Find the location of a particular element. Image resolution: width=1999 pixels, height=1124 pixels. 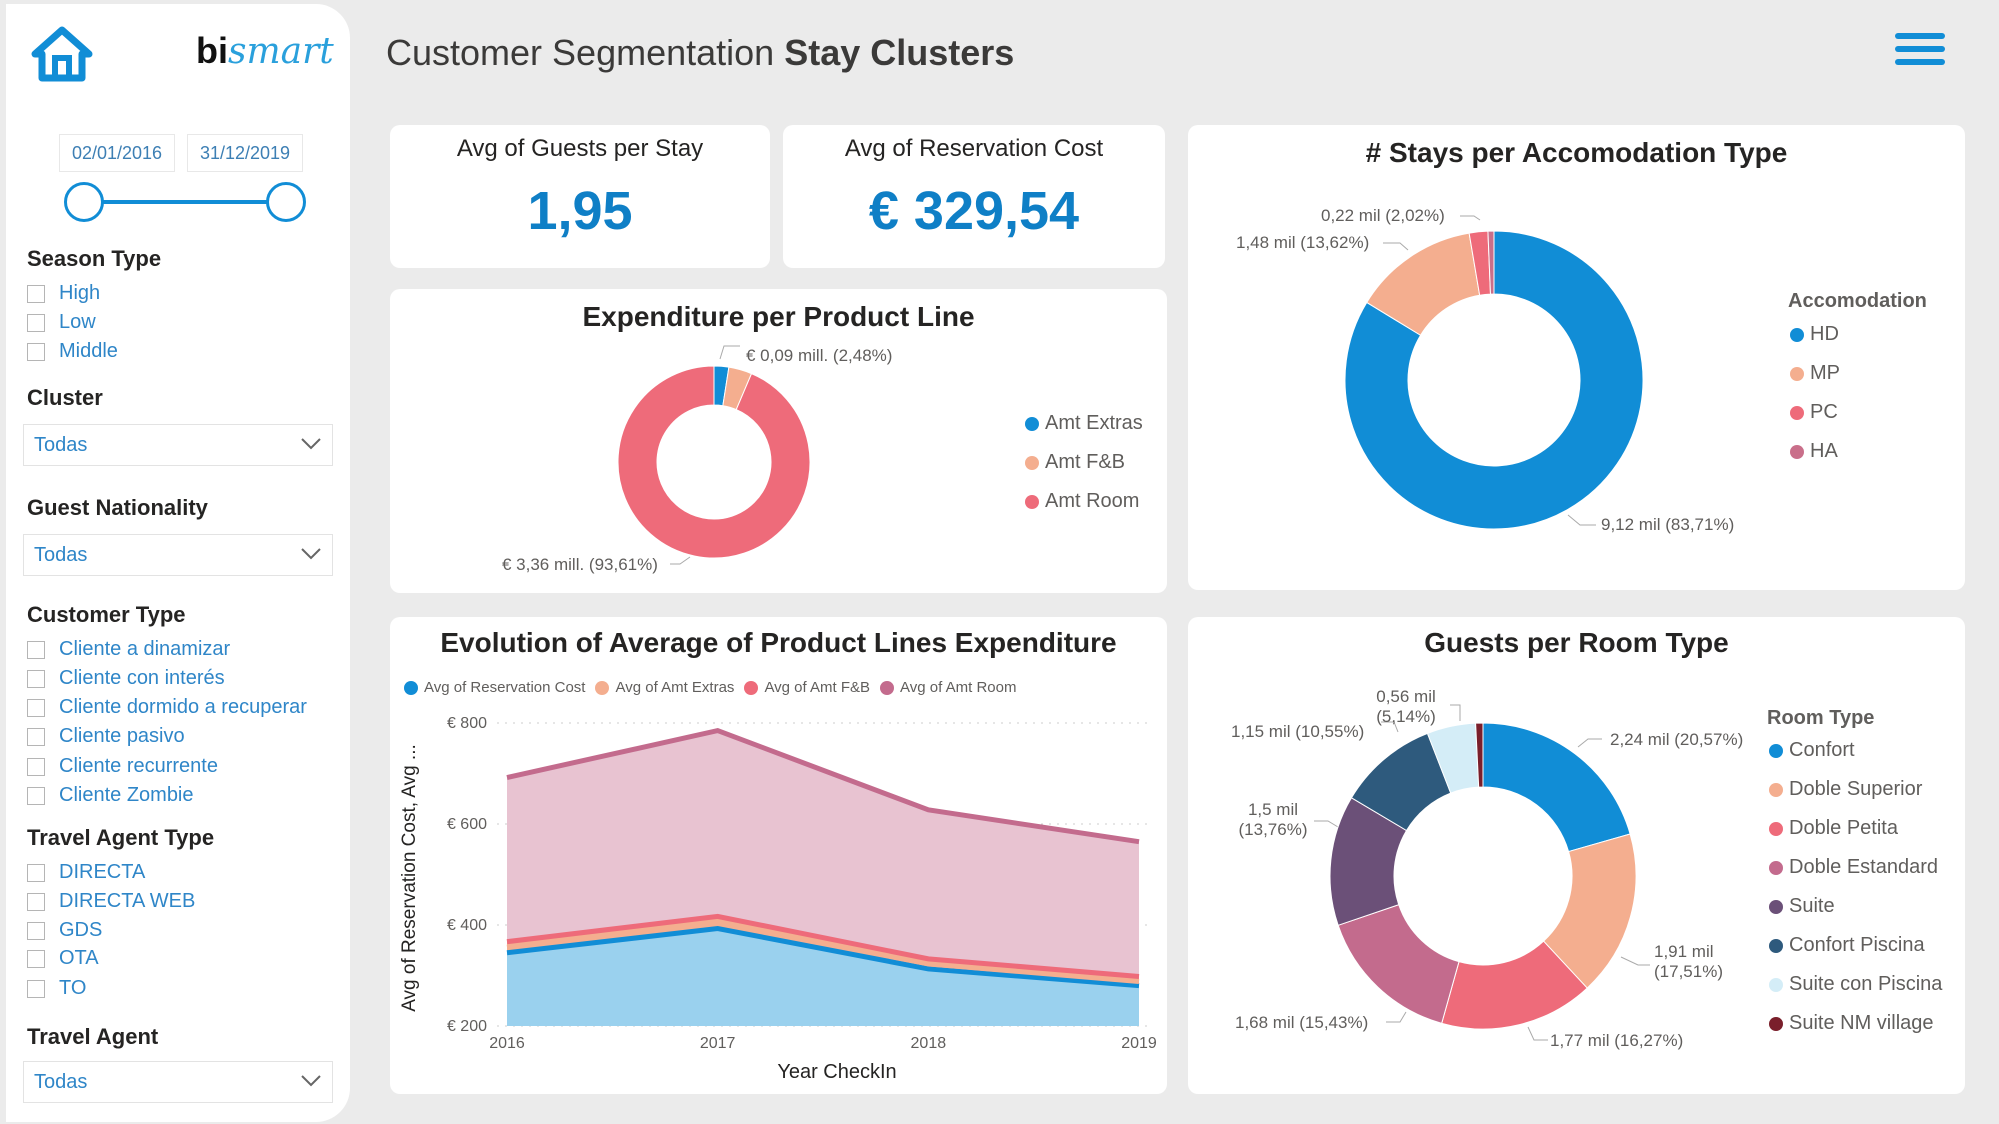

legend-item: Confort Piscina is located at coordinates (1855, 945).